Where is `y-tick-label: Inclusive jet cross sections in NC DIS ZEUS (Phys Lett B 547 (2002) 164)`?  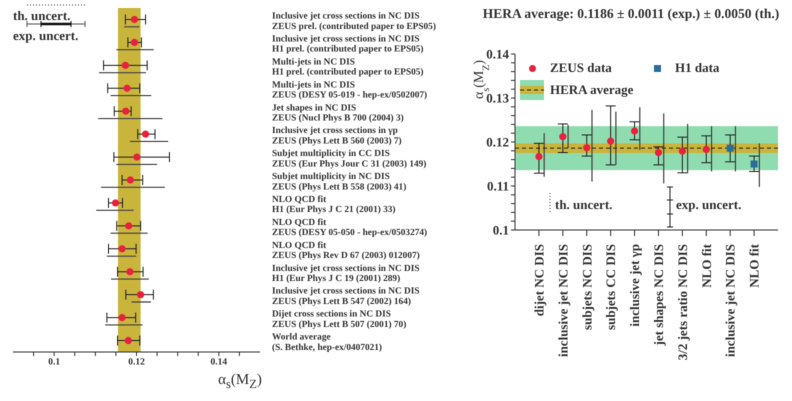 y-tick-label: Inclusive jet cross sections in NC DIS ZEUS (Phys Lett B 547 (2002) 164) is located at coordinates (346, 296).